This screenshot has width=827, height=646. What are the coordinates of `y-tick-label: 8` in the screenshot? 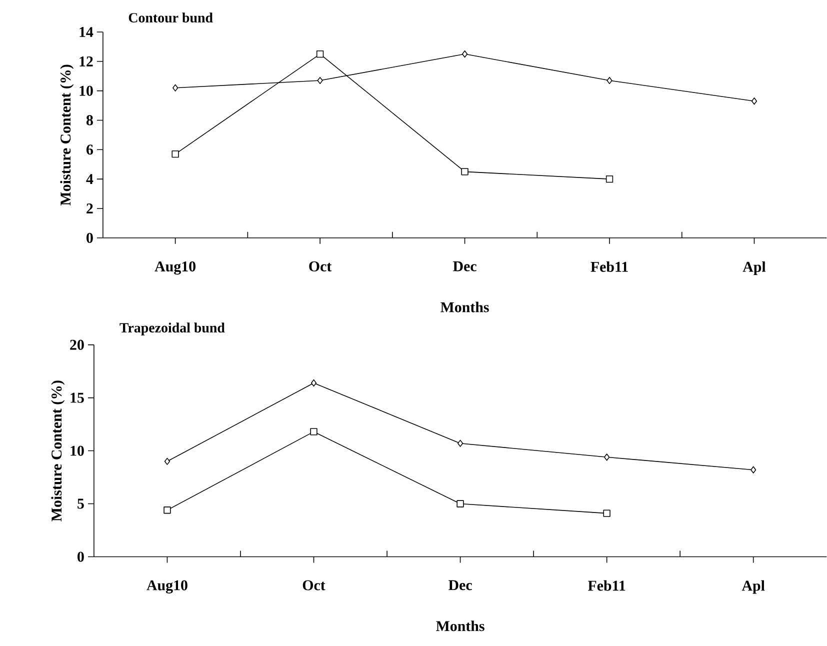 It's located at (89, 120).